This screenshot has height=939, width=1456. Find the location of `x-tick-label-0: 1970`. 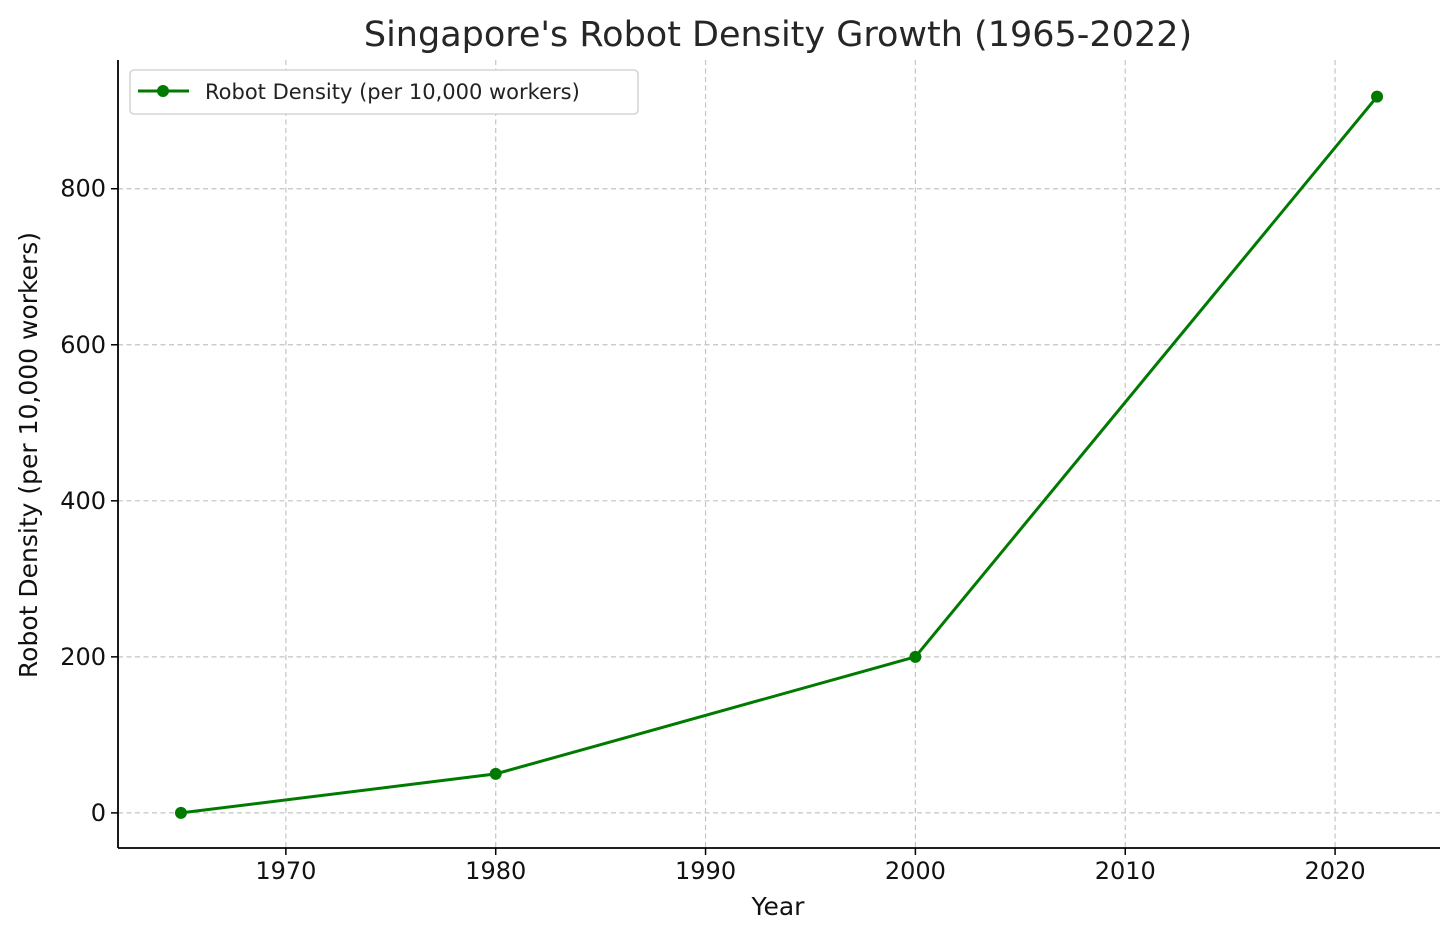

x-tick-label-0: 1970 is located at coordinates (285, 871).